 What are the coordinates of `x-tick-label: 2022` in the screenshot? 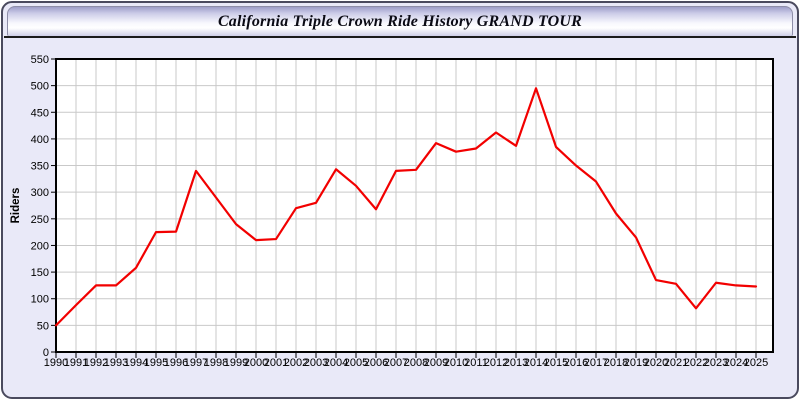 It's located at (696, 363).